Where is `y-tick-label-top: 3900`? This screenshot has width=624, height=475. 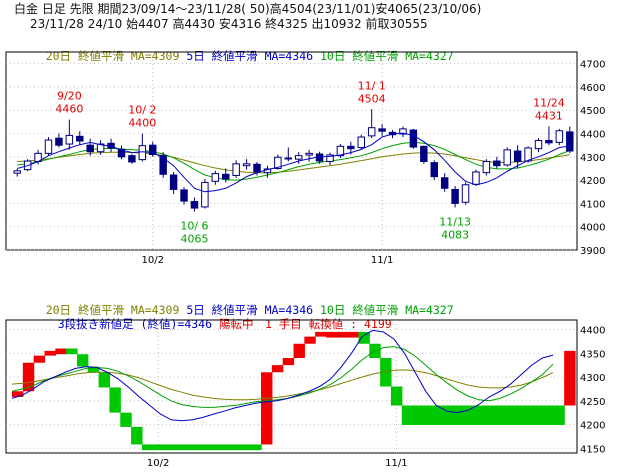 y-tick-label-top: 3900 is located at coordinates (592, 251).